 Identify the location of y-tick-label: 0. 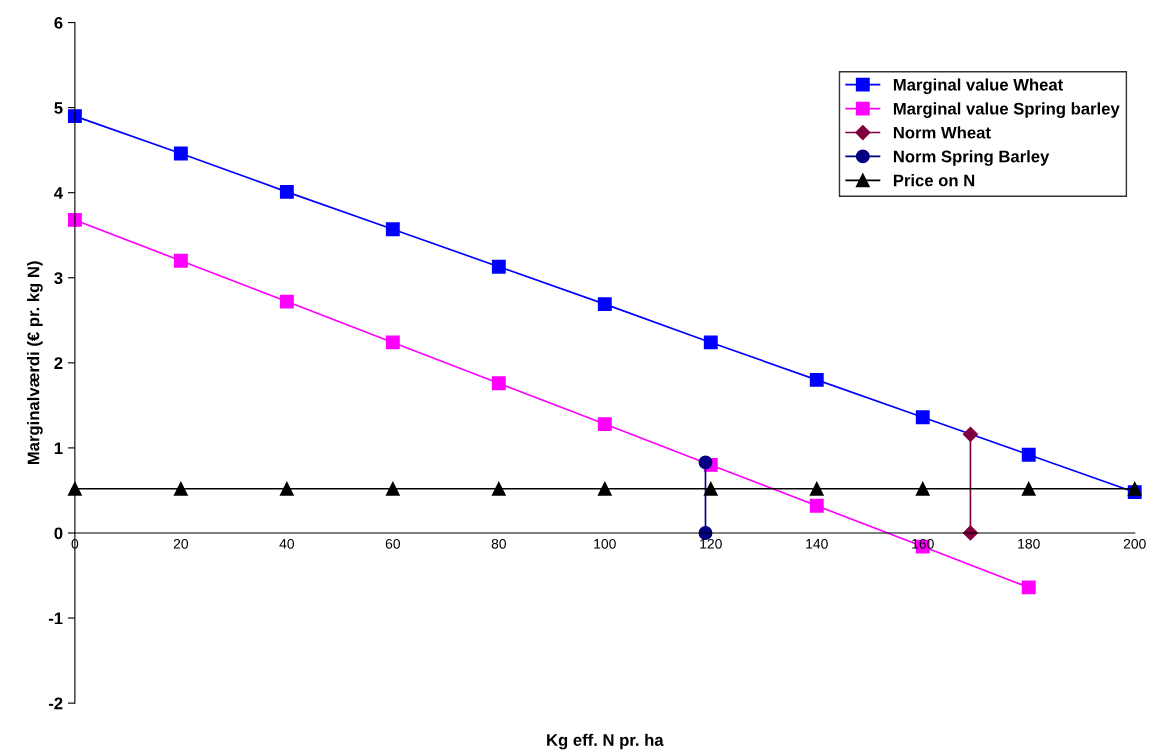
(58, 533).